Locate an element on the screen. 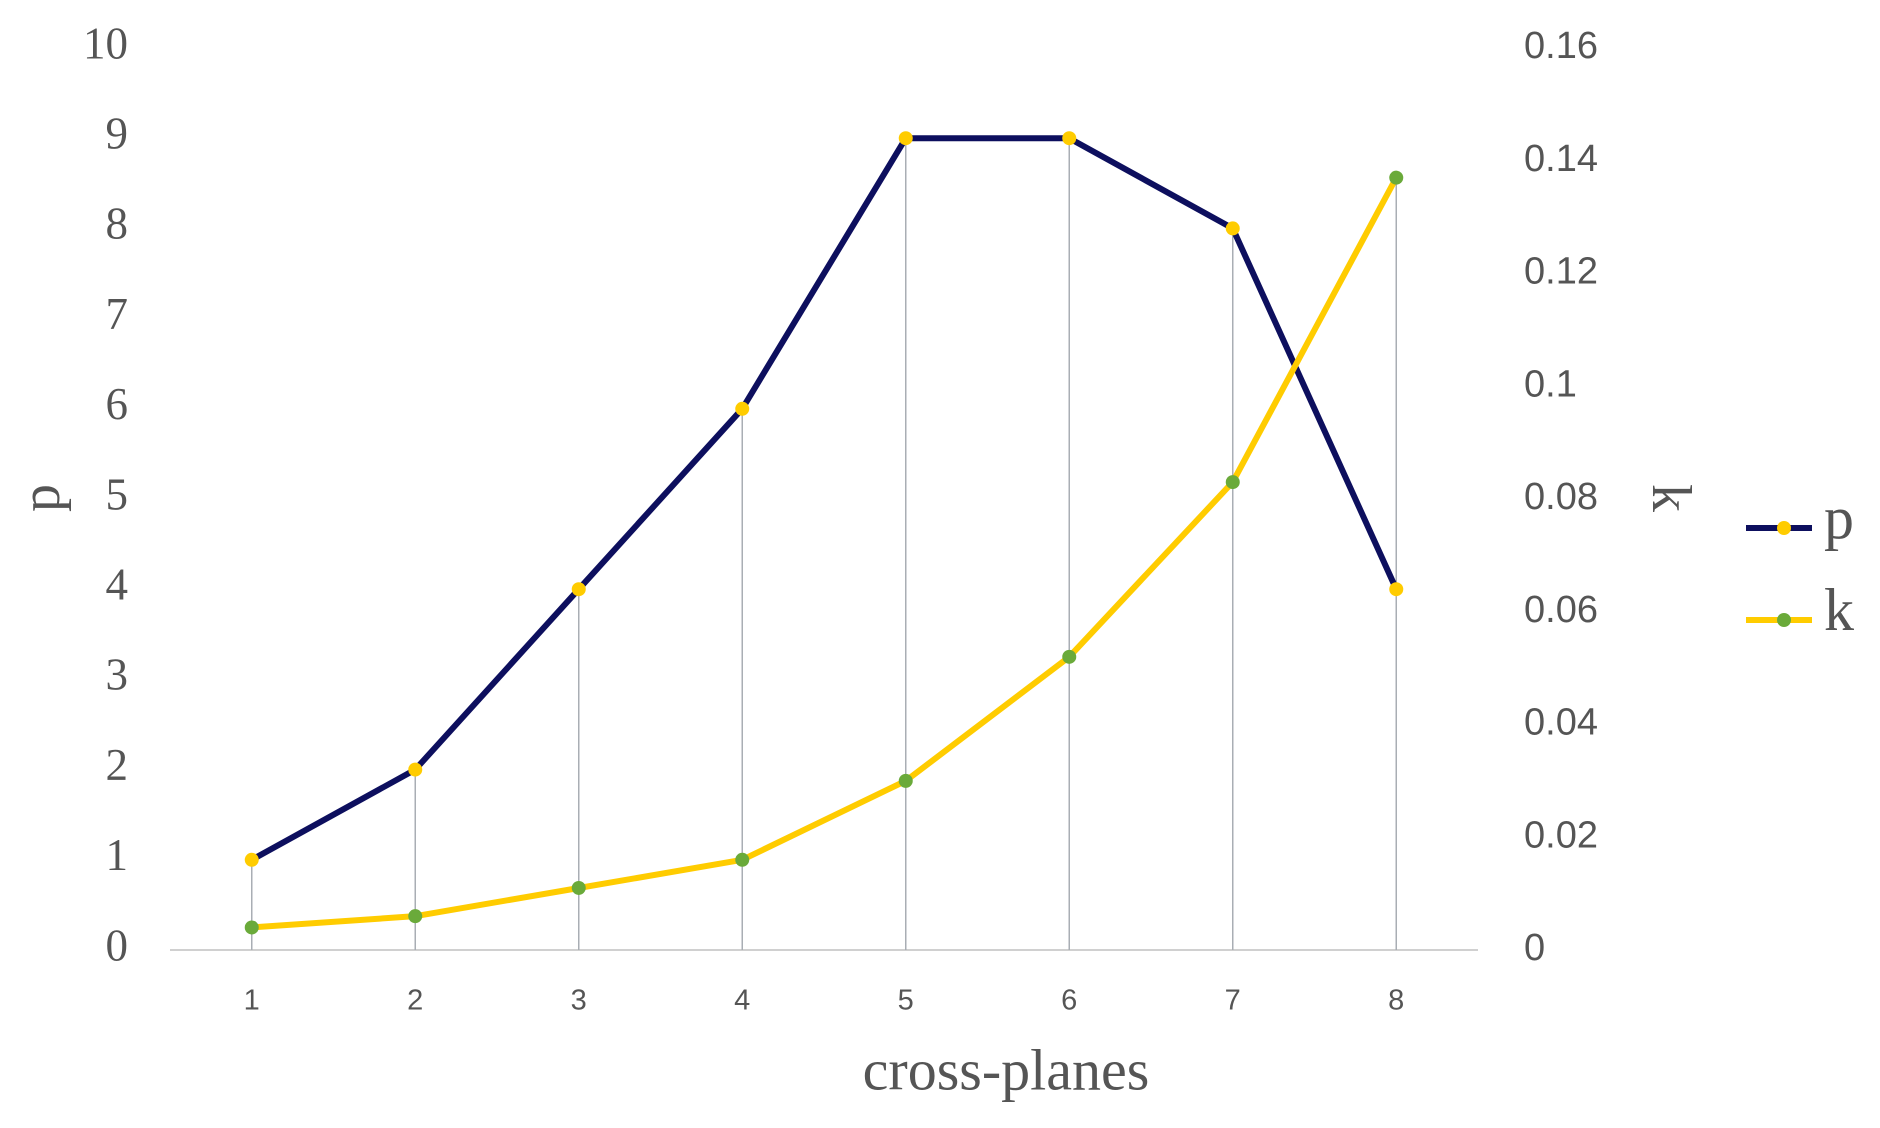 The height and width of the screenshot is (1128, 1880). y2-tick-label: 0.02 is located at coordinates (1561, 835).